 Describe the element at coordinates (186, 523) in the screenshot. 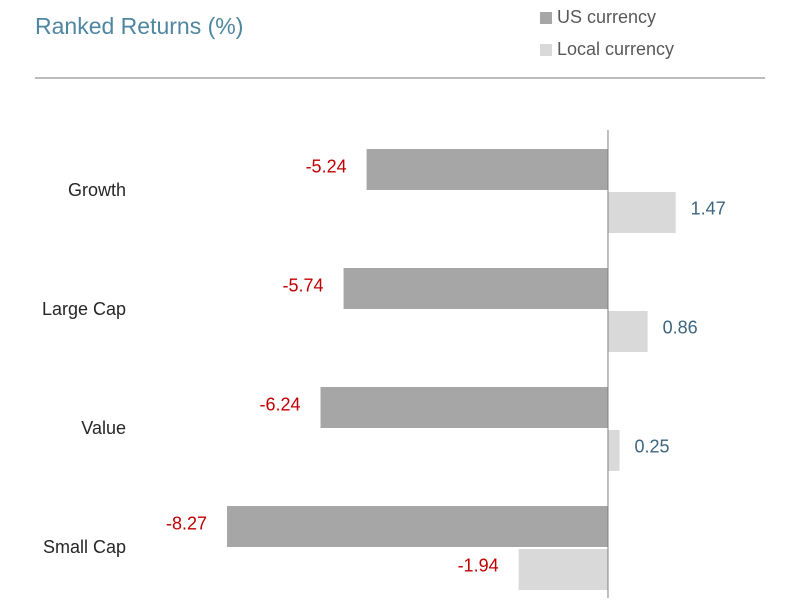

I see `value-label: -8.27` at that location.